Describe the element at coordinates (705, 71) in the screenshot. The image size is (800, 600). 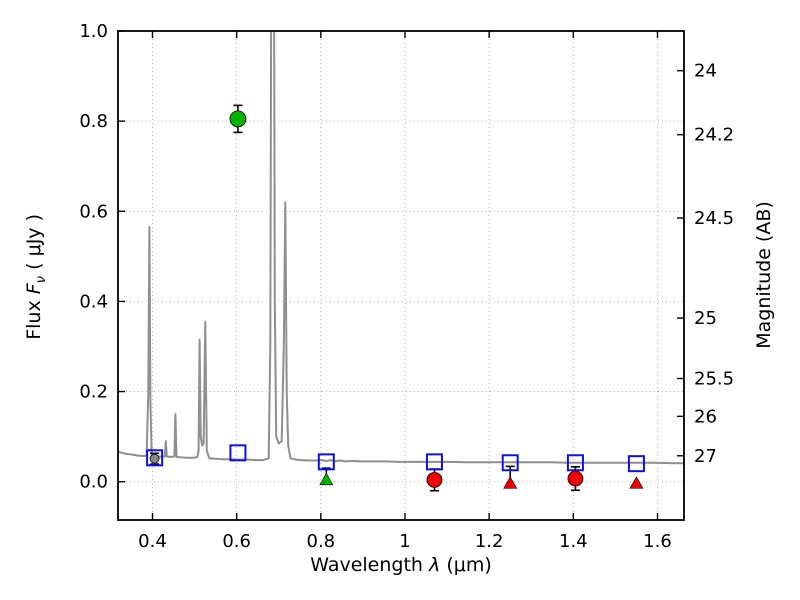
I see `magnitude-tick-label: 24` at that location.